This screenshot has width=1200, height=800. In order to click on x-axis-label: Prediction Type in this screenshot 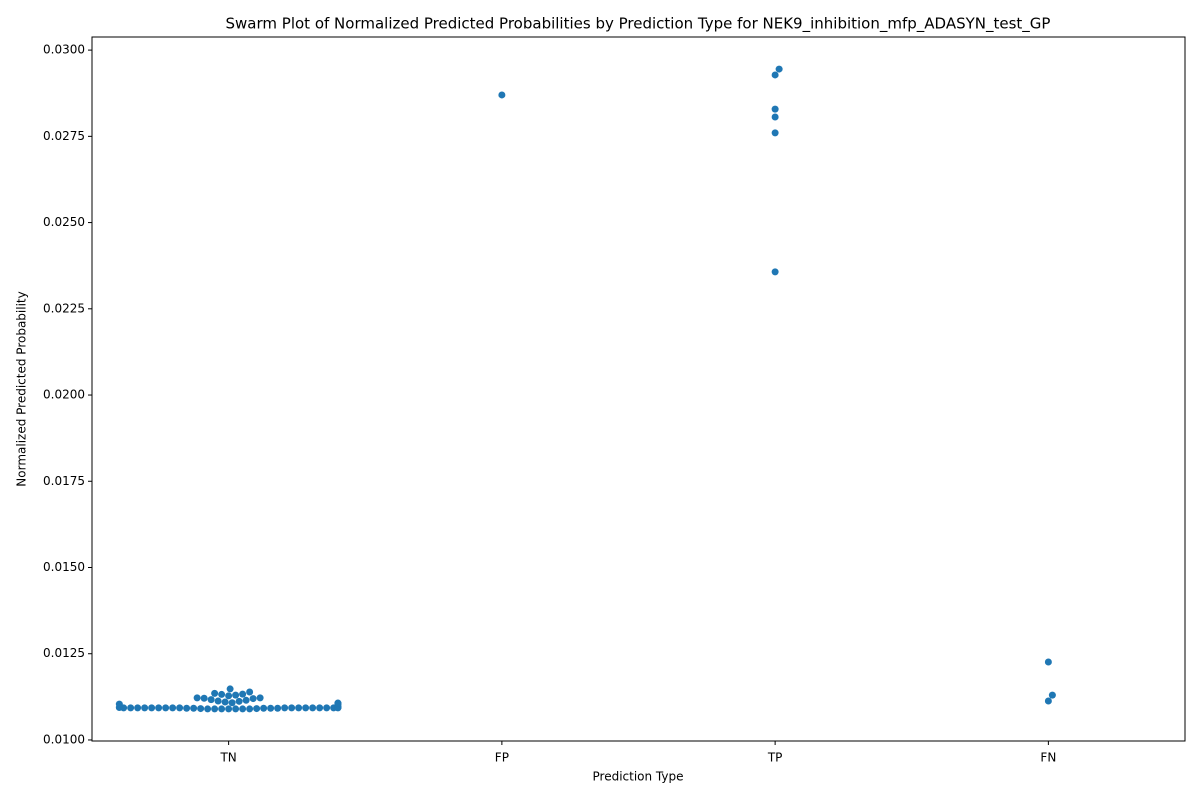, I will do `click(638, 777)`.